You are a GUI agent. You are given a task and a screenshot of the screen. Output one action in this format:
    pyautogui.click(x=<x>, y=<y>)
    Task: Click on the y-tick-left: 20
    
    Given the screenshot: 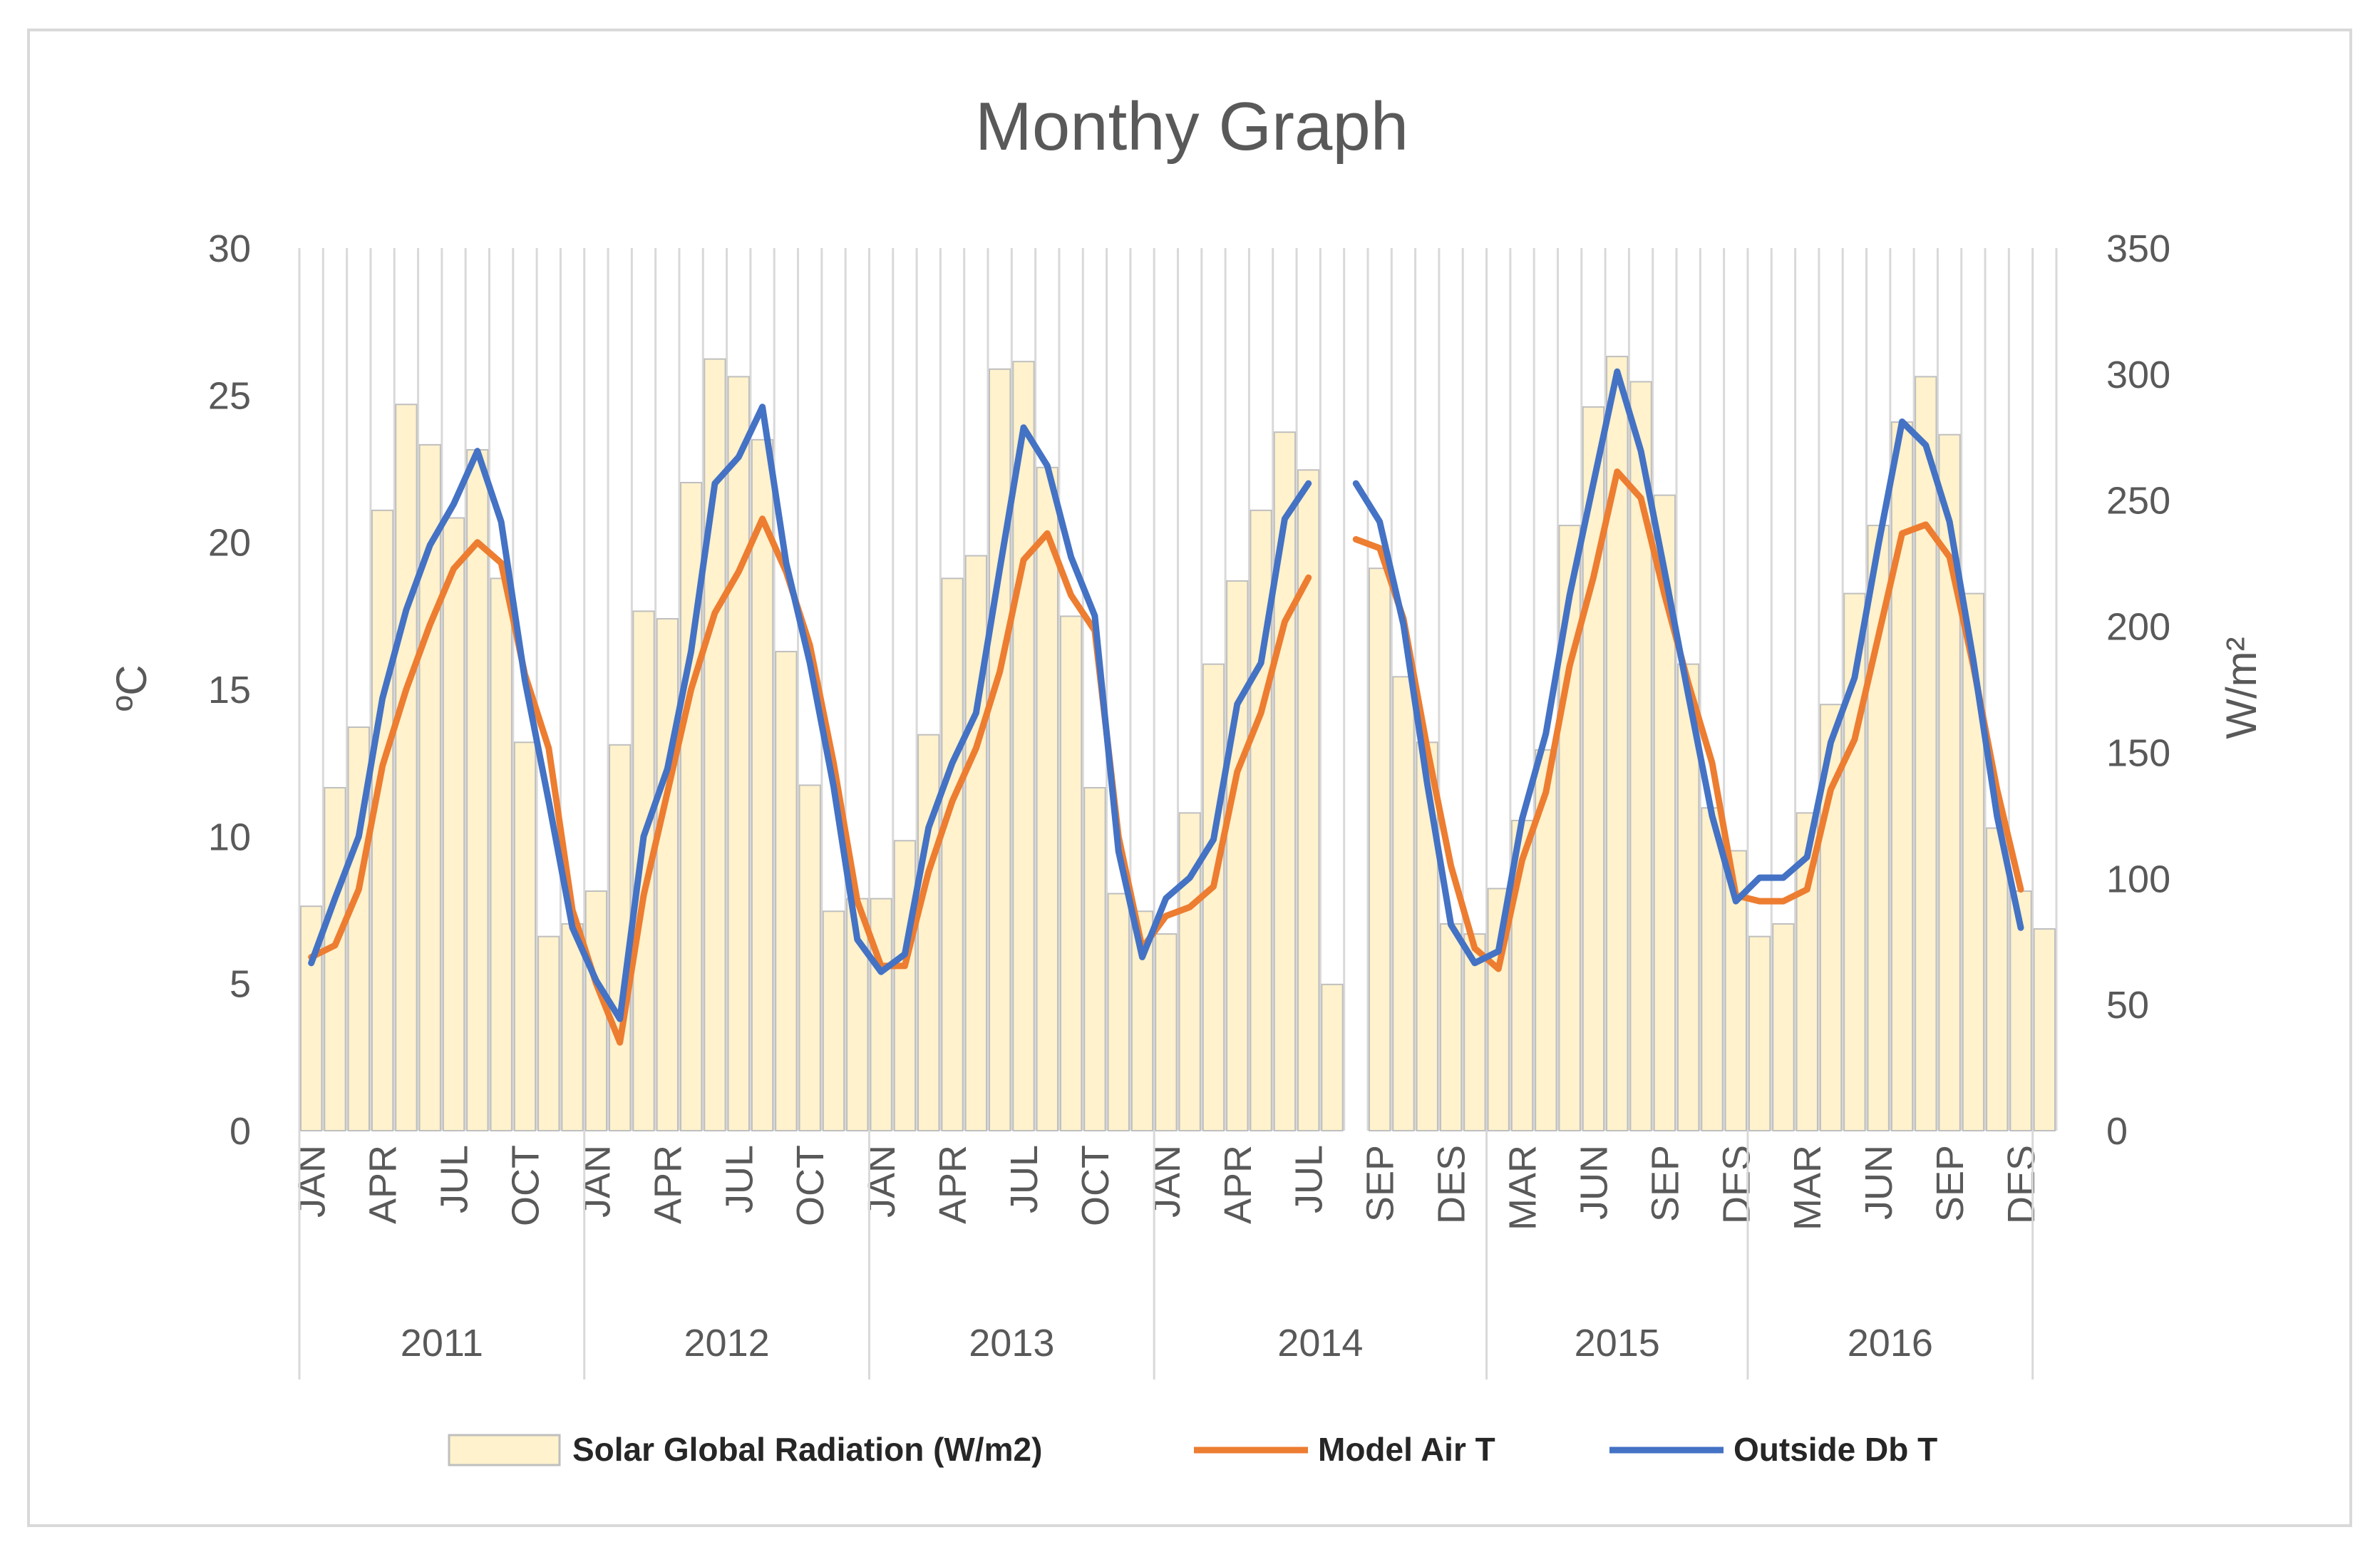 What is the action you would take?
    pyautogui.click(x=229, y=543)
    